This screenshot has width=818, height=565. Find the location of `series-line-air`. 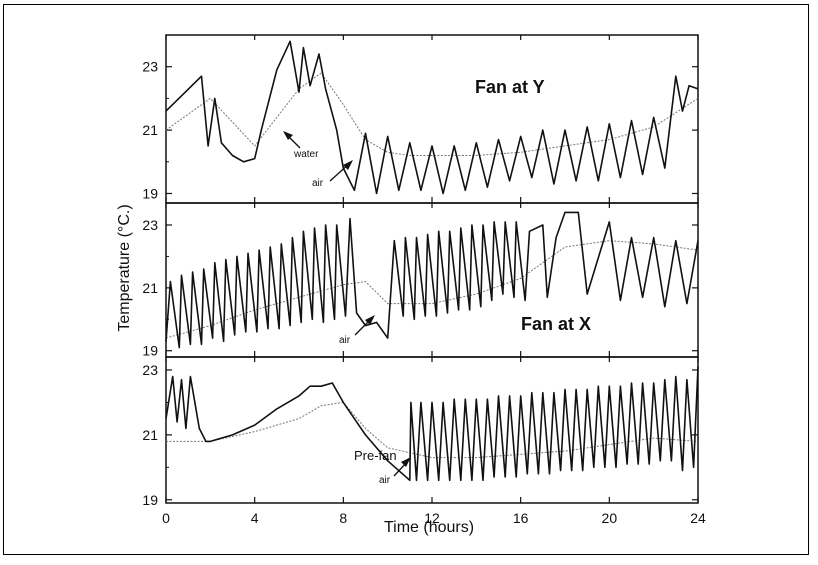

series-line-air is located at coordinates (432, 424).